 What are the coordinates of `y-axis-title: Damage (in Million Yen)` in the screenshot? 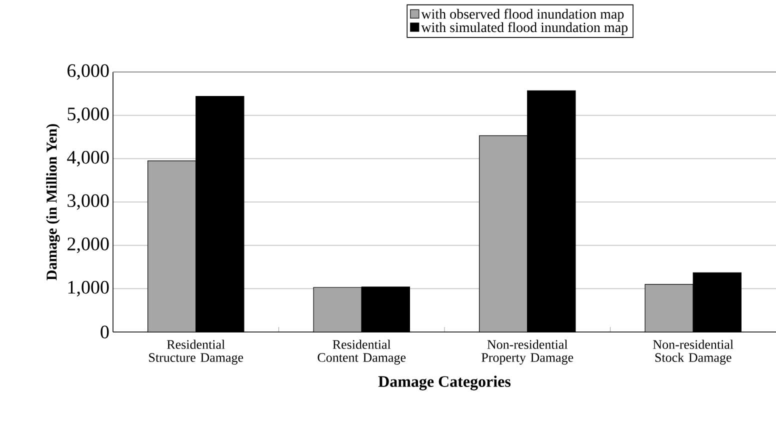 It's located at (53, 202).